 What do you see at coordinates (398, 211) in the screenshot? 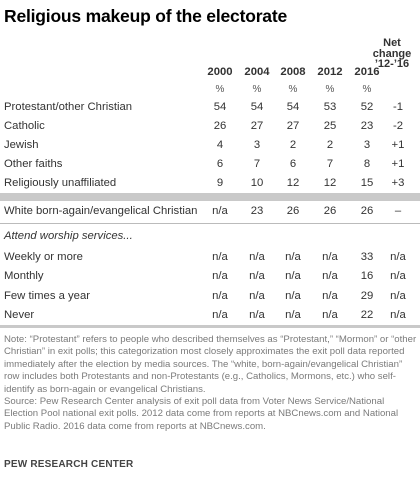
I see `net-change-cell: –` at bounding box center [398, 211].